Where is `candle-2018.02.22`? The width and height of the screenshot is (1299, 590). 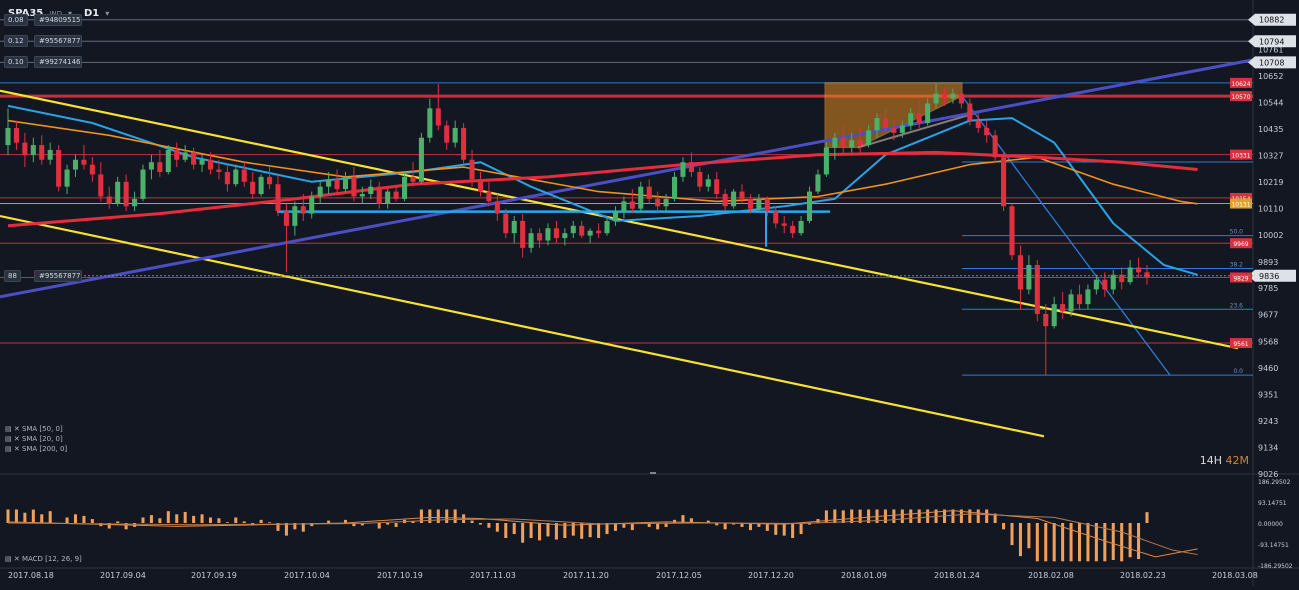
candle-2018.02.22 is located at coordinates (1122, 278).